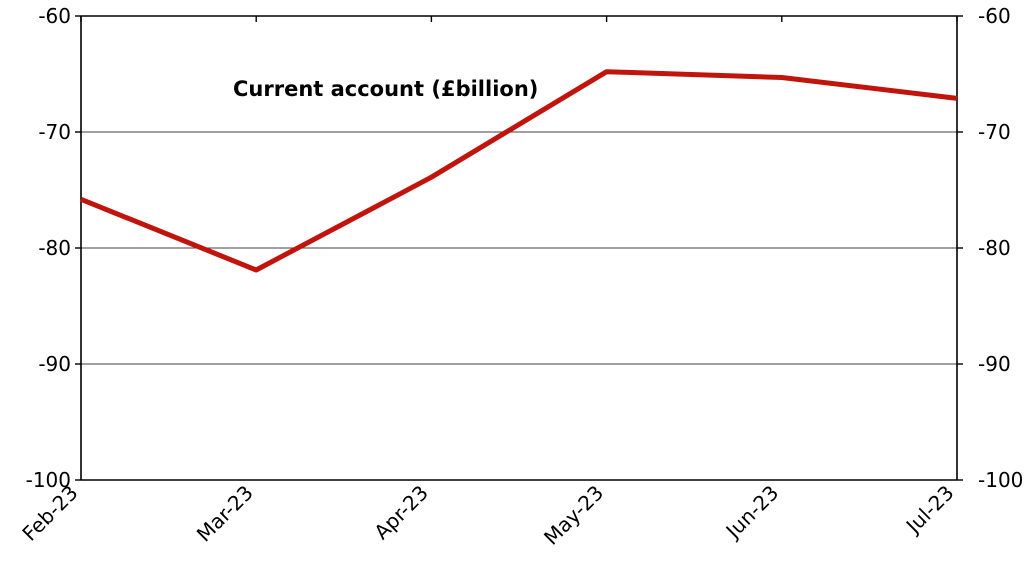  What do you see at coordinates (54, 248) in the screenshot?
I see `y-tick-label-left: -80` at bounding box center [54, 248].